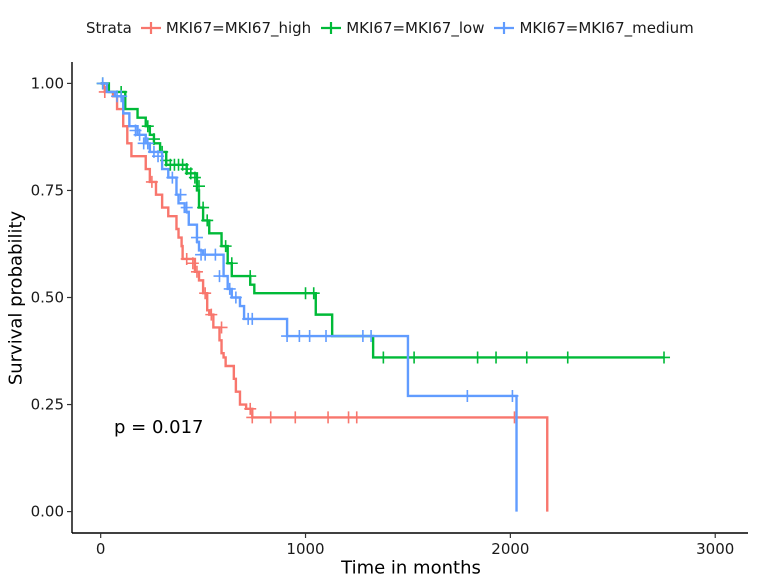 The image size is (758, 586). I want to click on x-tick-label: 0, so click(101, 549).